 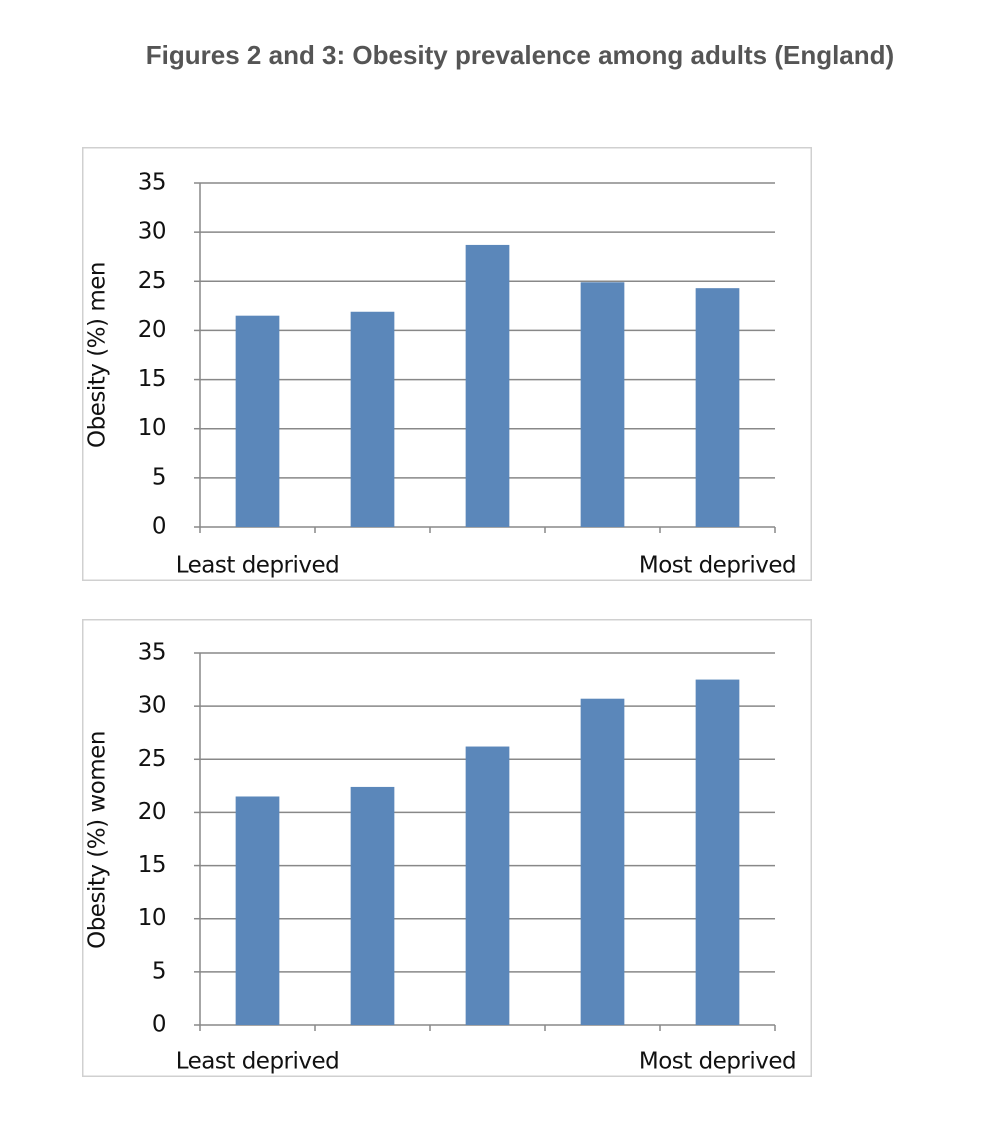 What do you see at coordinates (98, 355) in the screenshot?
I see `y-axis-label: Obesity (%) men` at bounding box center [98, 355].